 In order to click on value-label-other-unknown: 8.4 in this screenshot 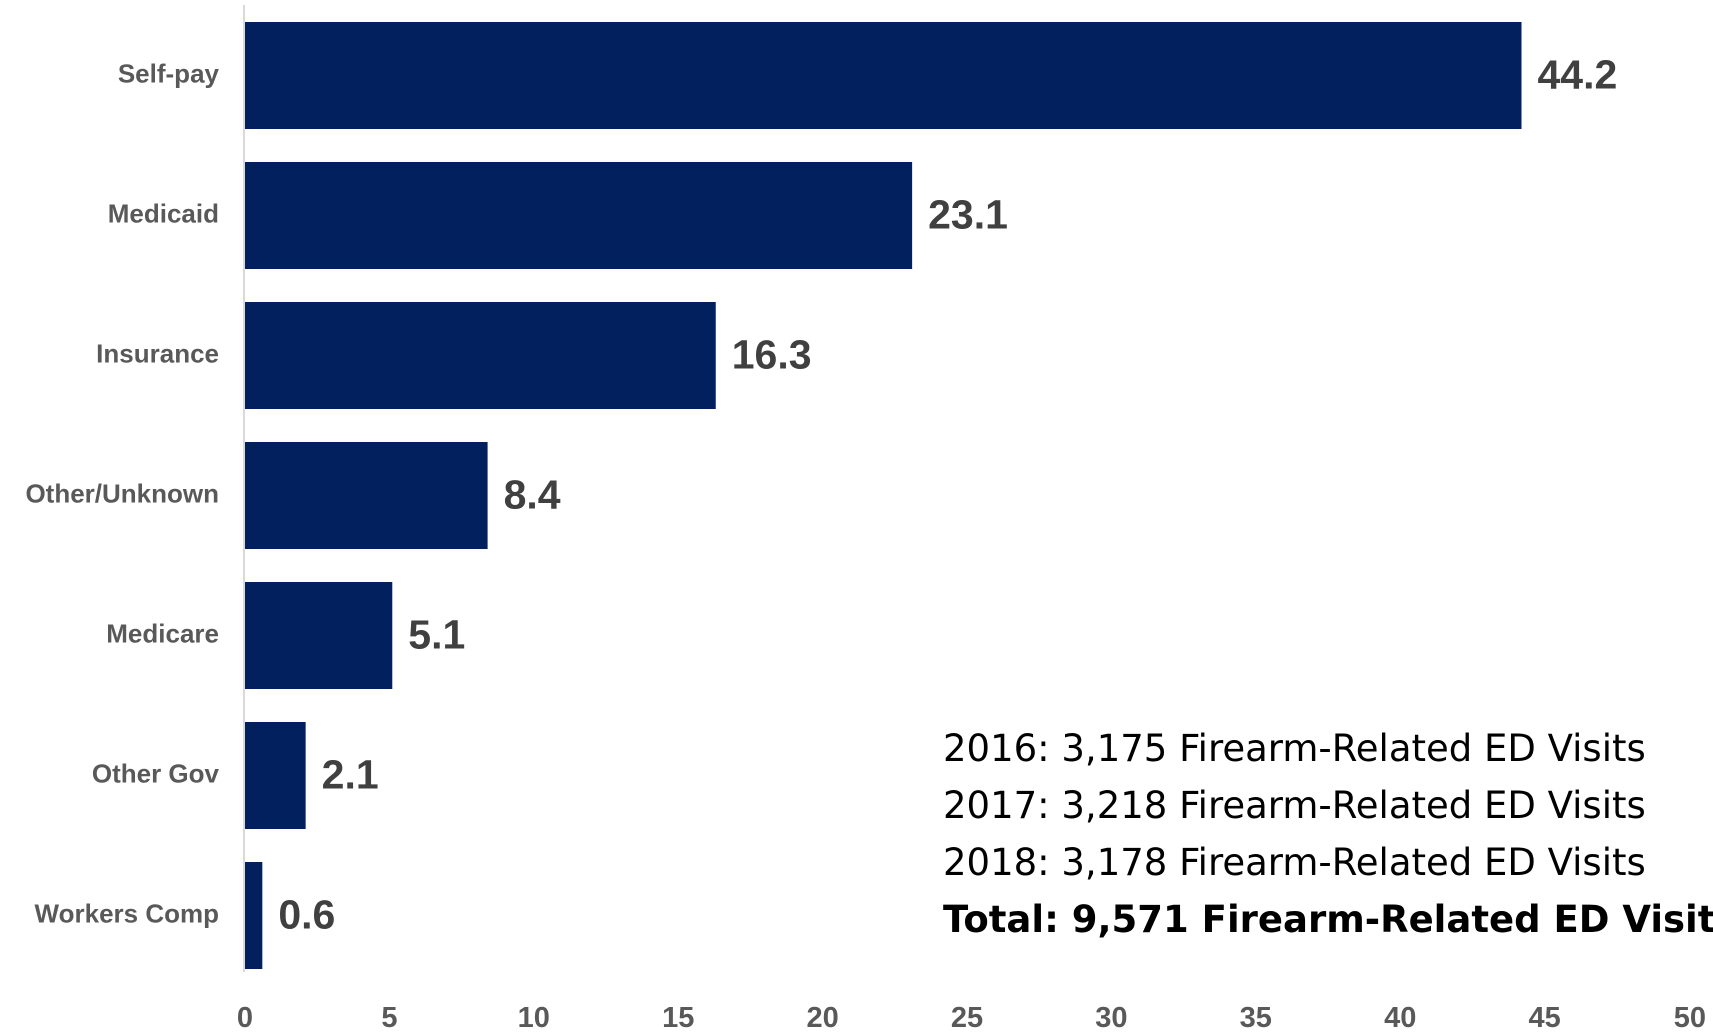, I will do `click(532, 494)`.